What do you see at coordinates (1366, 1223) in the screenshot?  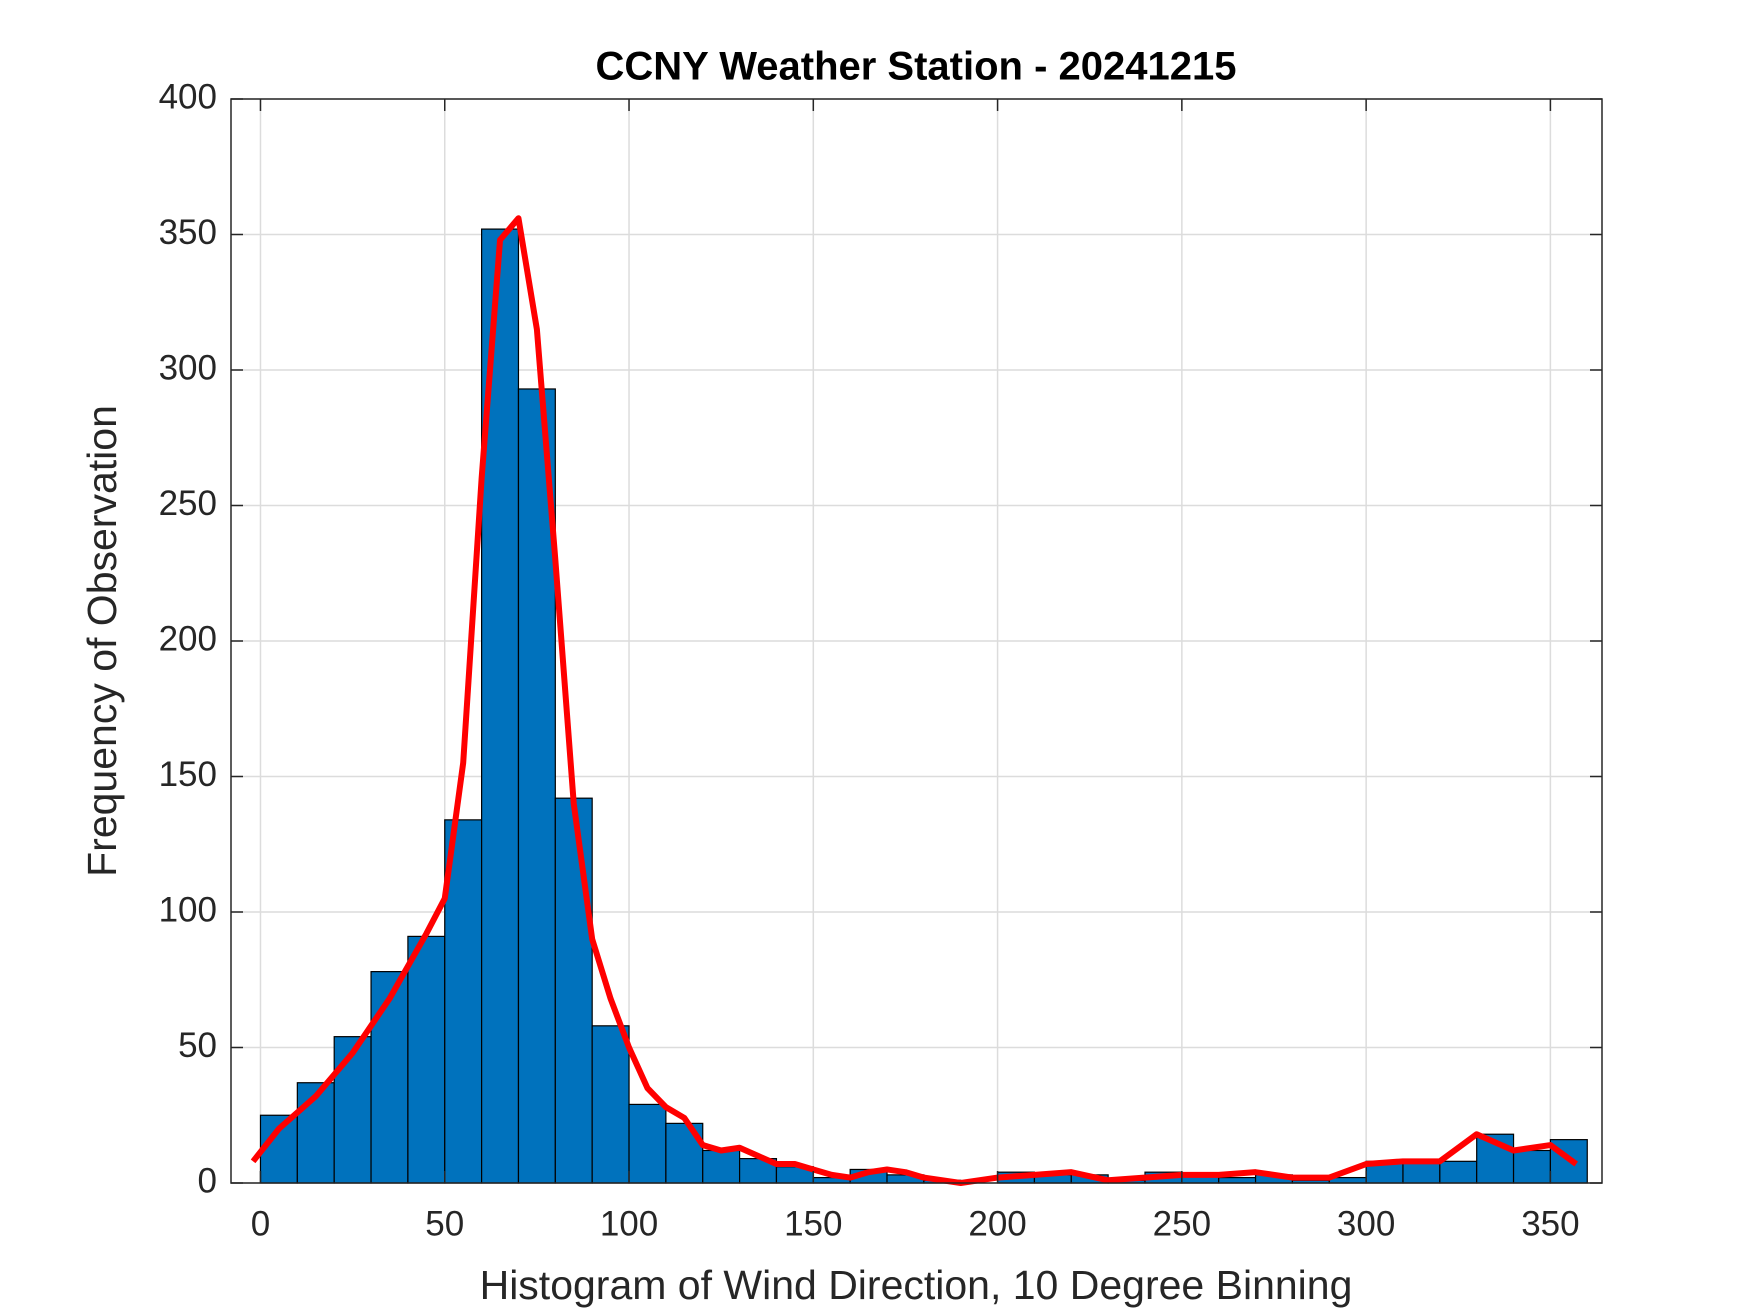 I see `x-tick-label: 300` at bounding box center [1366, 1223].